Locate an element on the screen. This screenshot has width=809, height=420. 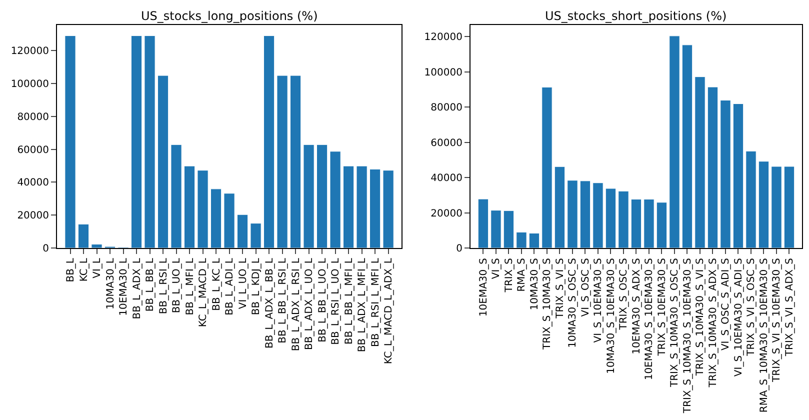
x-tick-label: 10EMA30_S is located at coordinates (484, 287).